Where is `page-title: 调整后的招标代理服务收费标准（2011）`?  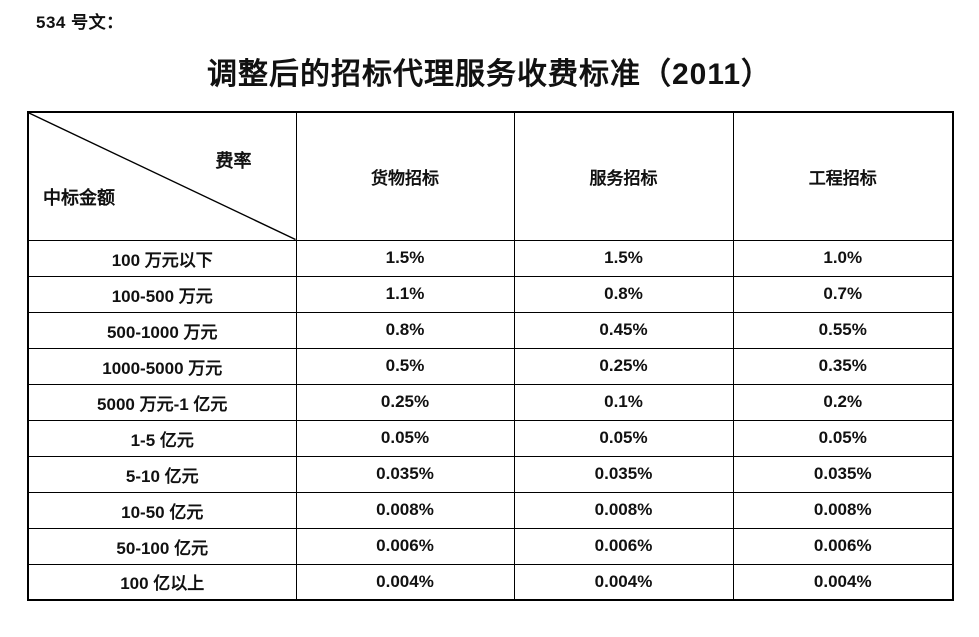 page-title: 调整后的招标代理服务收费标准（2011） is located at coordinates (489, 74).